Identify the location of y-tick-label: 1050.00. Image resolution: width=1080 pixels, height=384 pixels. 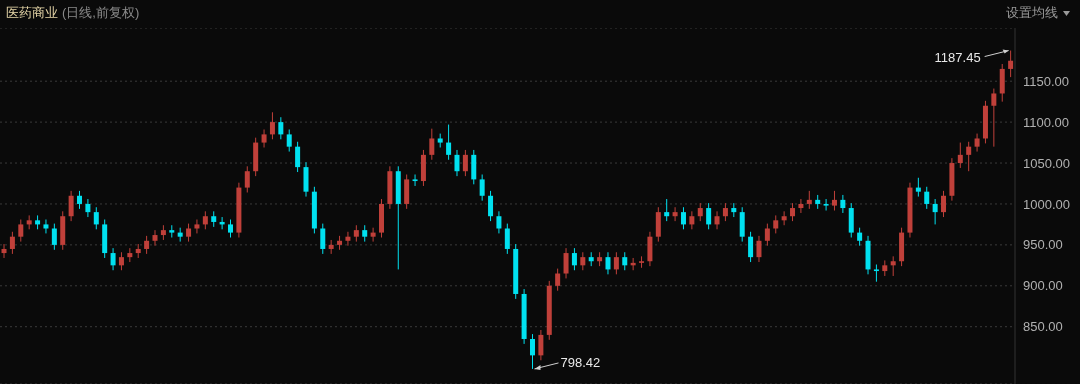
(1046, 163).